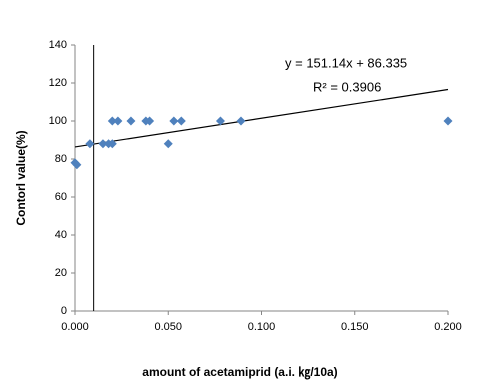 The height and width of the screenshot is (392, 480). I want to click on x-tick-label: 0.000, so click(75, 327).